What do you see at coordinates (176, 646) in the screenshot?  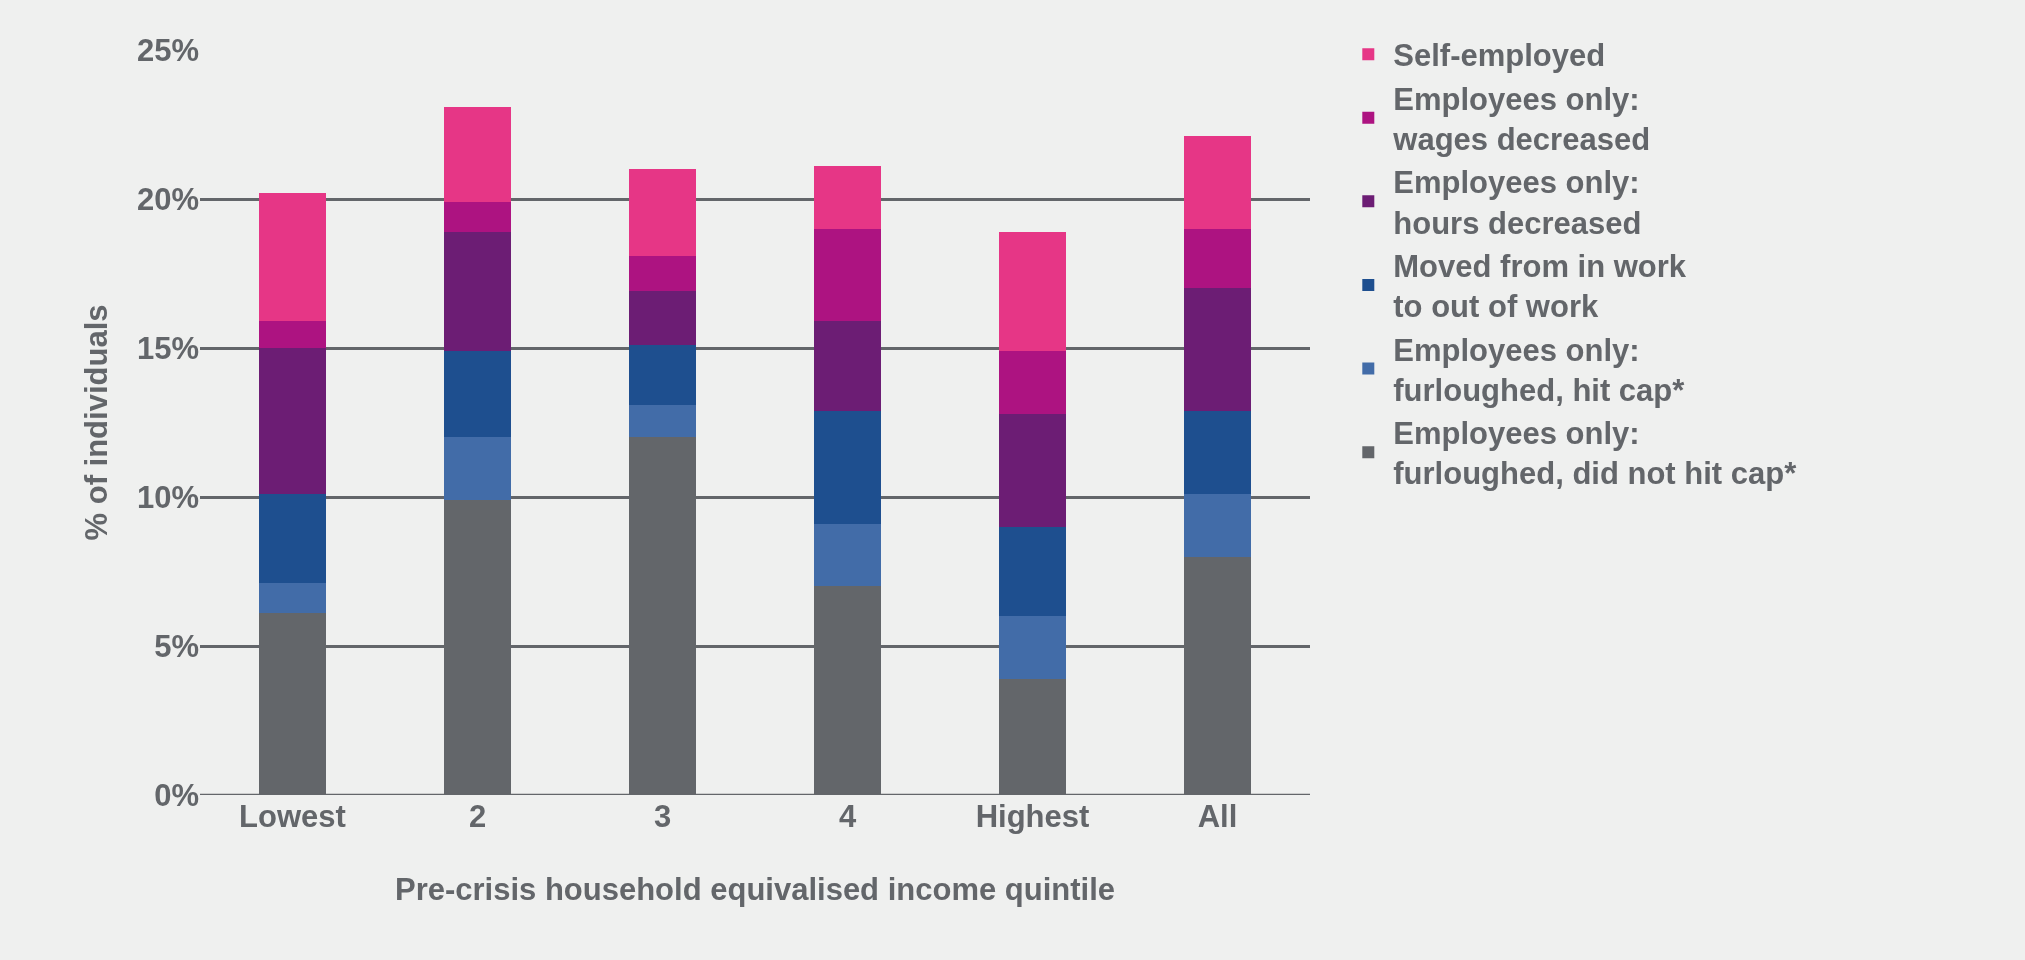 I see `y-tick-label: 5%` at bounding box center [176, 646].